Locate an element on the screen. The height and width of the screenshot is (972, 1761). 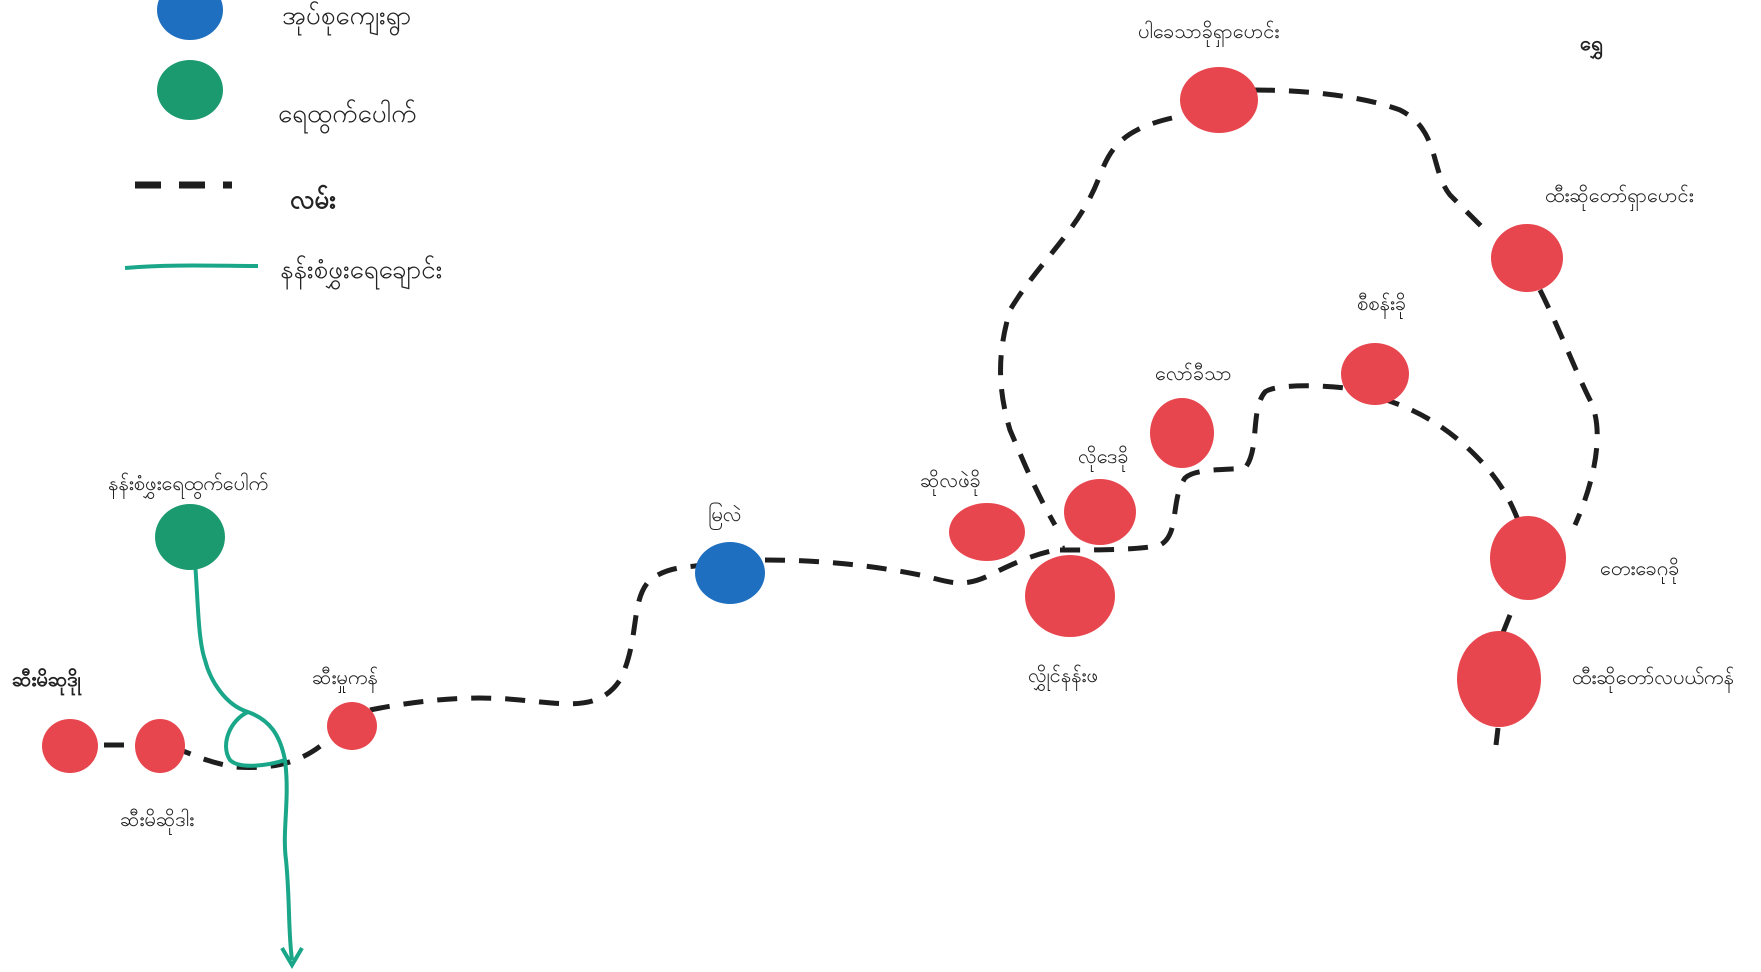
road-segment-myale-east is located at coordinates (915, 565).